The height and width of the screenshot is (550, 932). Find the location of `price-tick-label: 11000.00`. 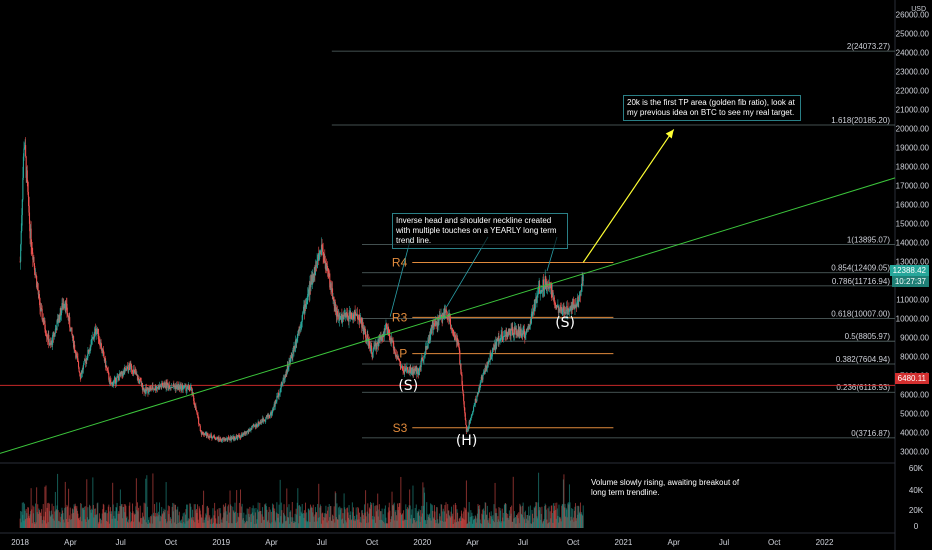

price-tick-label: 11000.00 is located at coordinates (912, 300).